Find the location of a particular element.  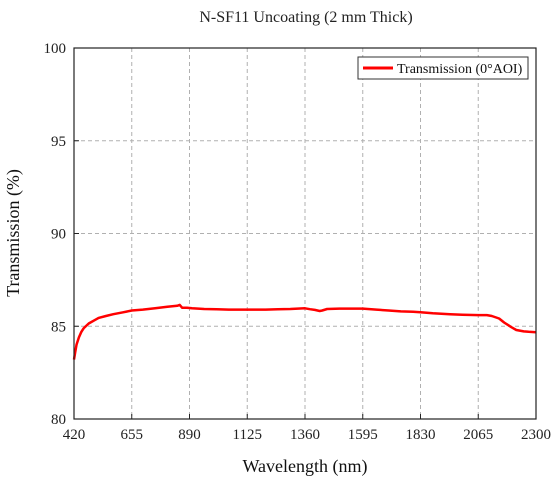

x-tick-label: 890 is located at coordinates (189, 435).